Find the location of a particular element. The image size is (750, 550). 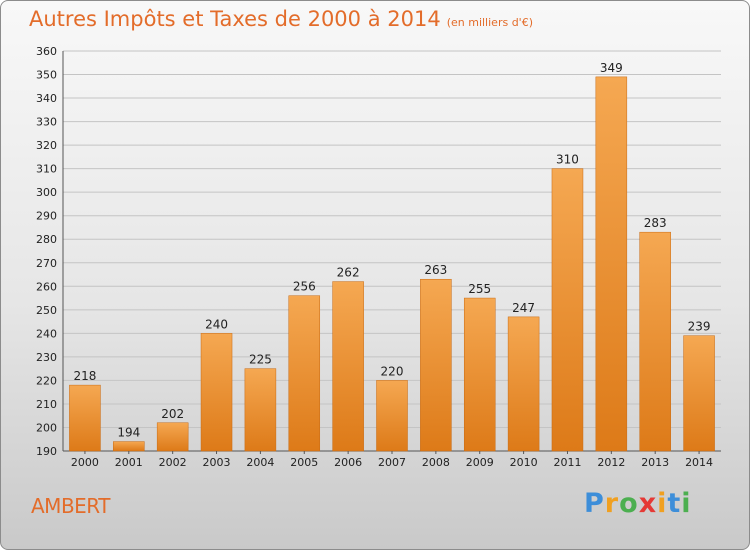

y-tick-label: 280 is located at coordinates (46, 239).